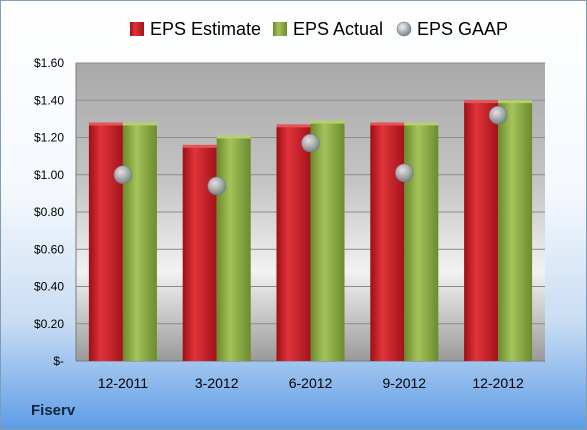 This screenshot has width=587, height=430. I want to click on y-tick-label: $-, so click(58, 361).